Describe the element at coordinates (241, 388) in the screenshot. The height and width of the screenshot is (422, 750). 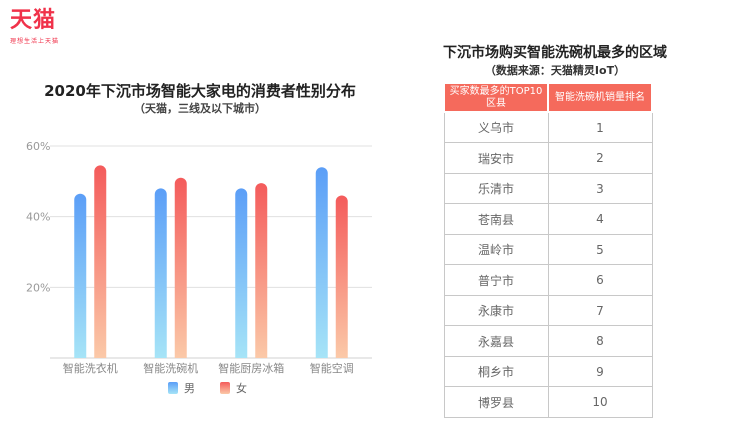
I see `legend-label: 女` at that location.